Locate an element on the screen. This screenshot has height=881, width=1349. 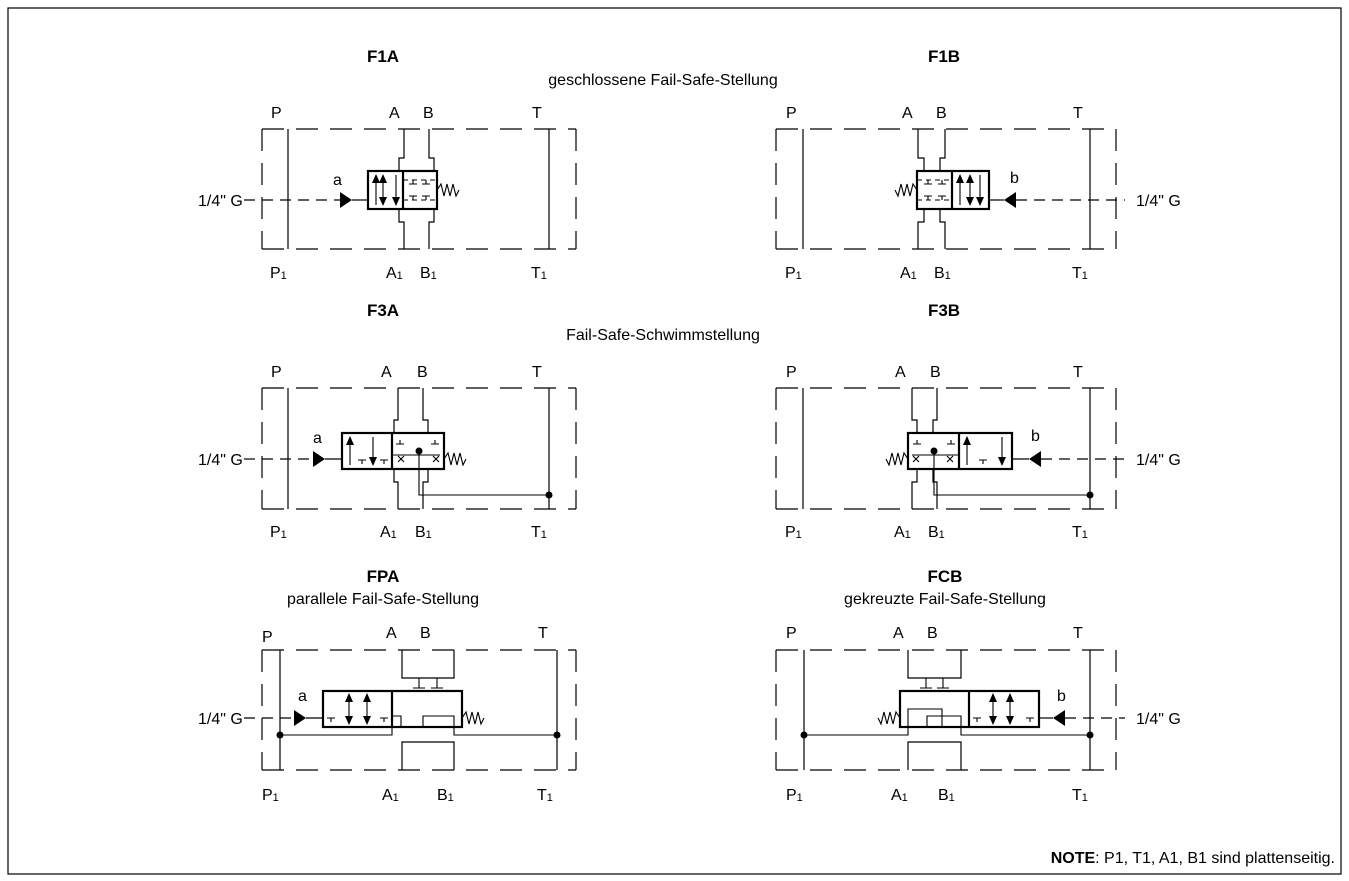
title-fpa: FPA is located at coordinates (383, 576).